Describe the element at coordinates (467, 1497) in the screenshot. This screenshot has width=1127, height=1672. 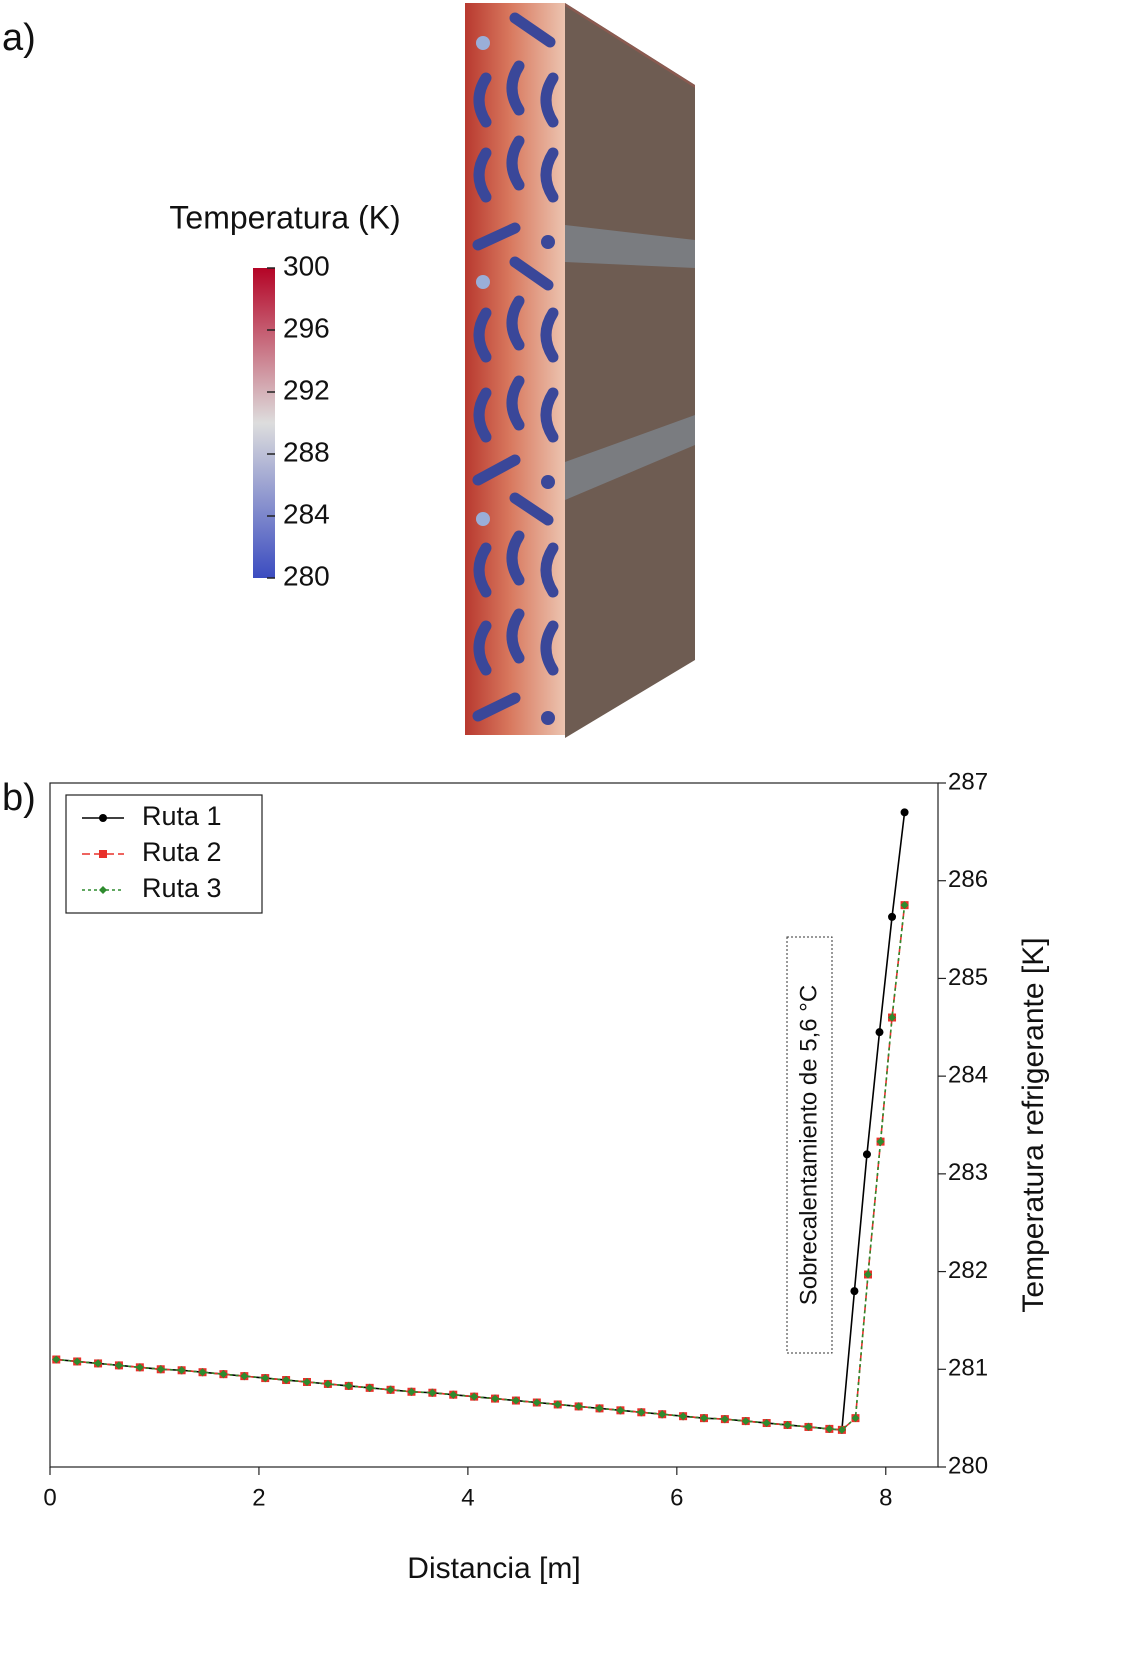
I see `x-tick-label: 4` at that location.